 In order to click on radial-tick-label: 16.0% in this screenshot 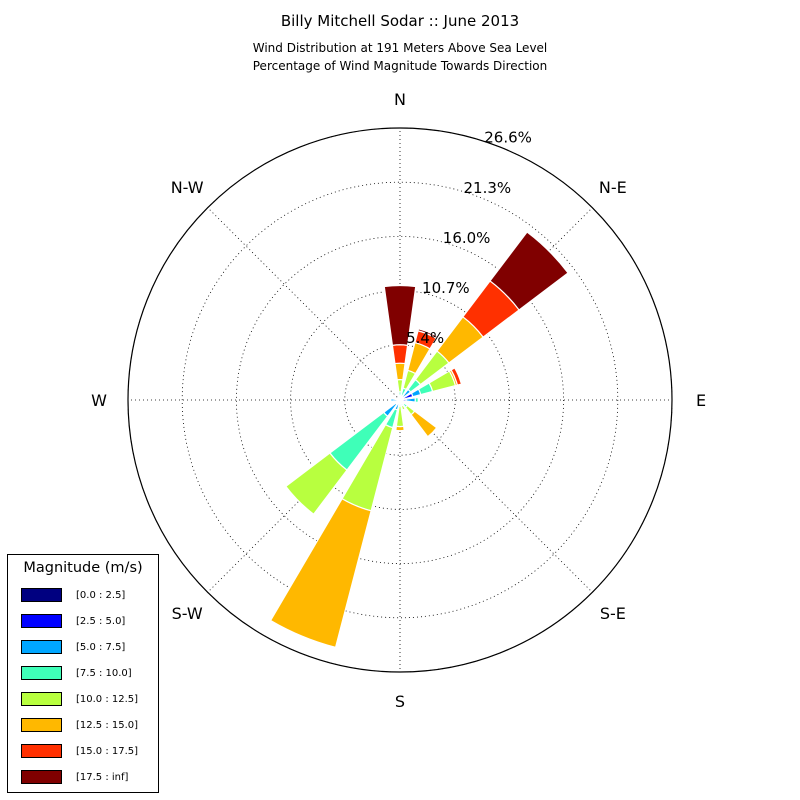, I will do `click(467, 238)`.